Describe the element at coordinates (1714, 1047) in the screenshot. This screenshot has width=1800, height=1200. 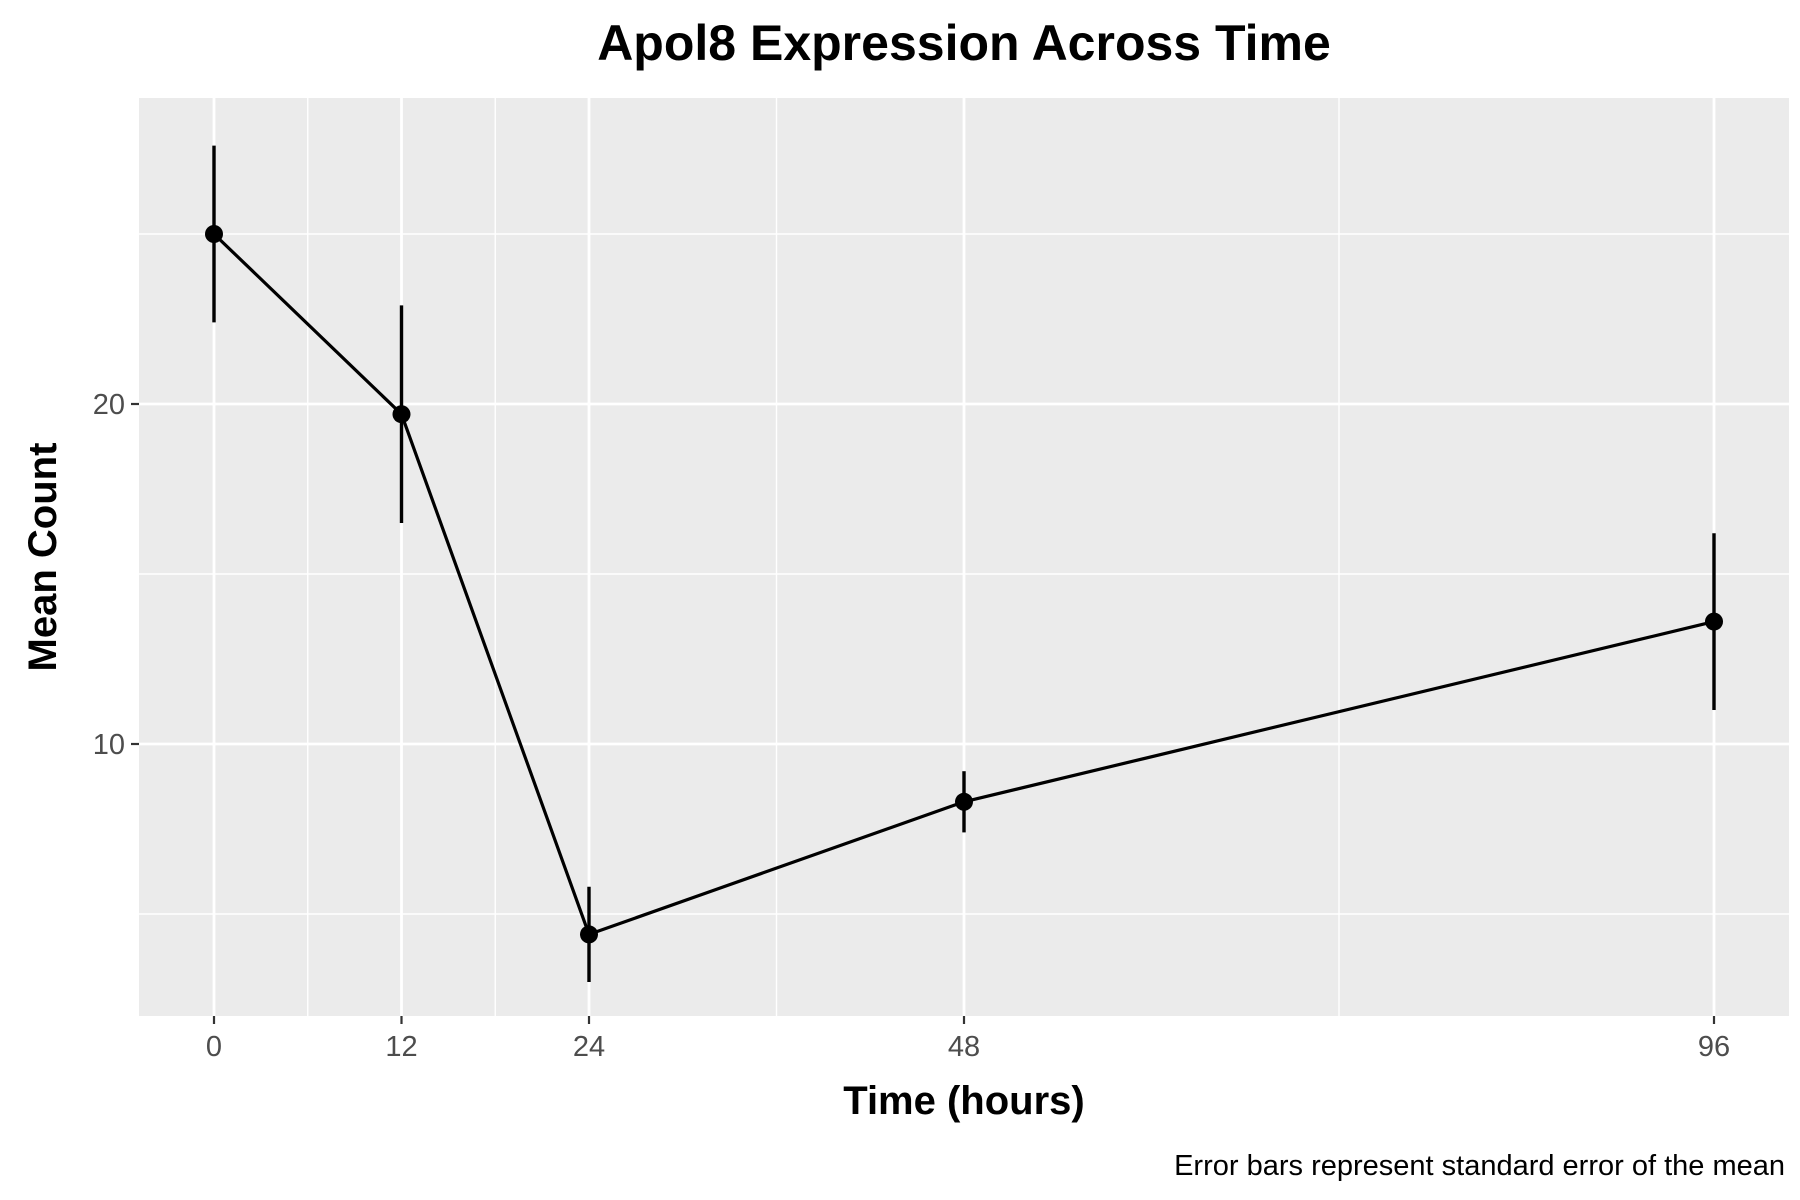
I see `x-tick-label: 96` at that location.